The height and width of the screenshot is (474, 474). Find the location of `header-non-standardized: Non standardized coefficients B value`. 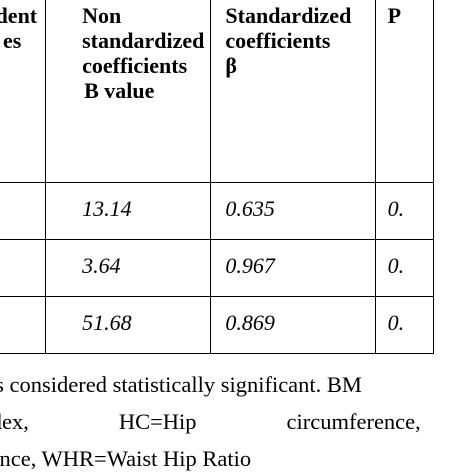

header-non-standardized: Non standardized coefficients B value is located at coordinates (128, 91).